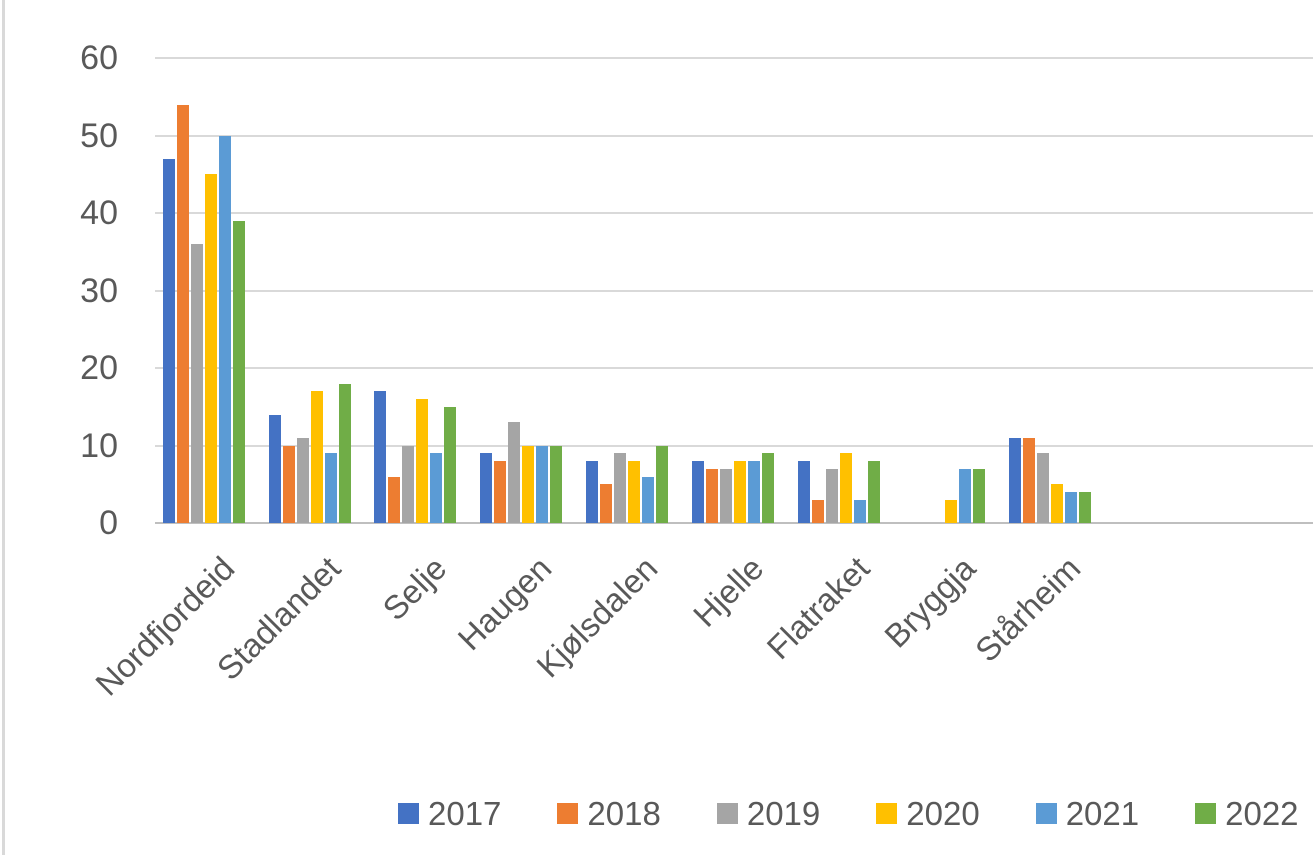 The width and height of the screenshot is (1313, 855). Describe the element at coordinates (848, 813) in the screenshot. I see `legend: 2017 2018 2019 2020 2021 2022` at that location.